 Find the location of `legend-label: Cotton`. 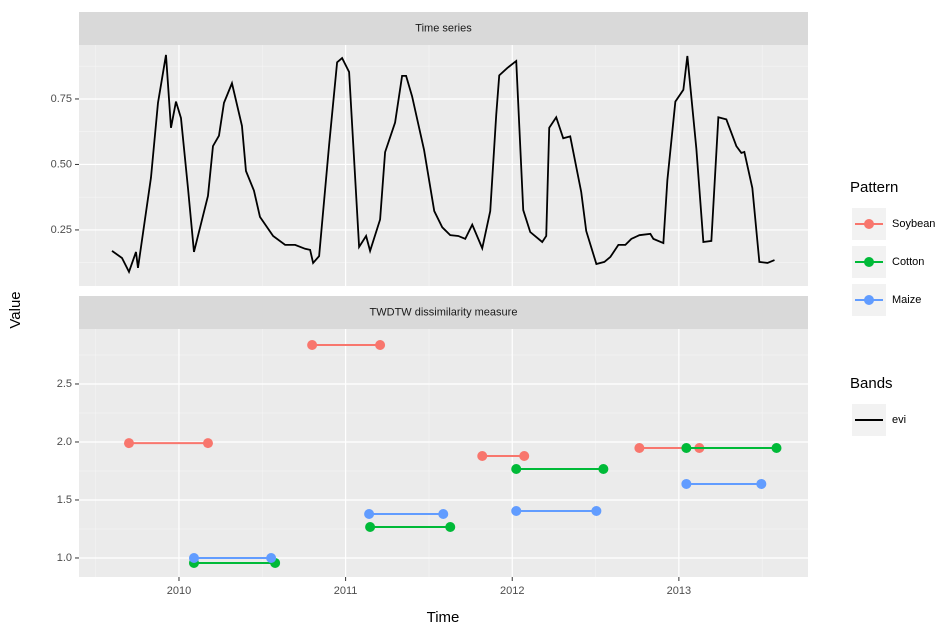

legend-label: Cotton is located at coordinates (908, 262).